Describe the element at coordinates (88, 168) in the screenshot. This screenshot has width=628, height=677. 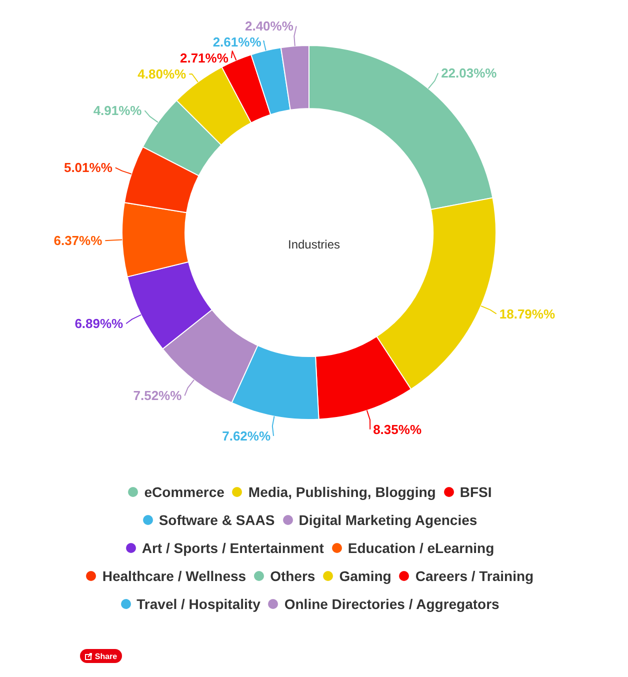
I see `data-label: 5.01%%` at that location.